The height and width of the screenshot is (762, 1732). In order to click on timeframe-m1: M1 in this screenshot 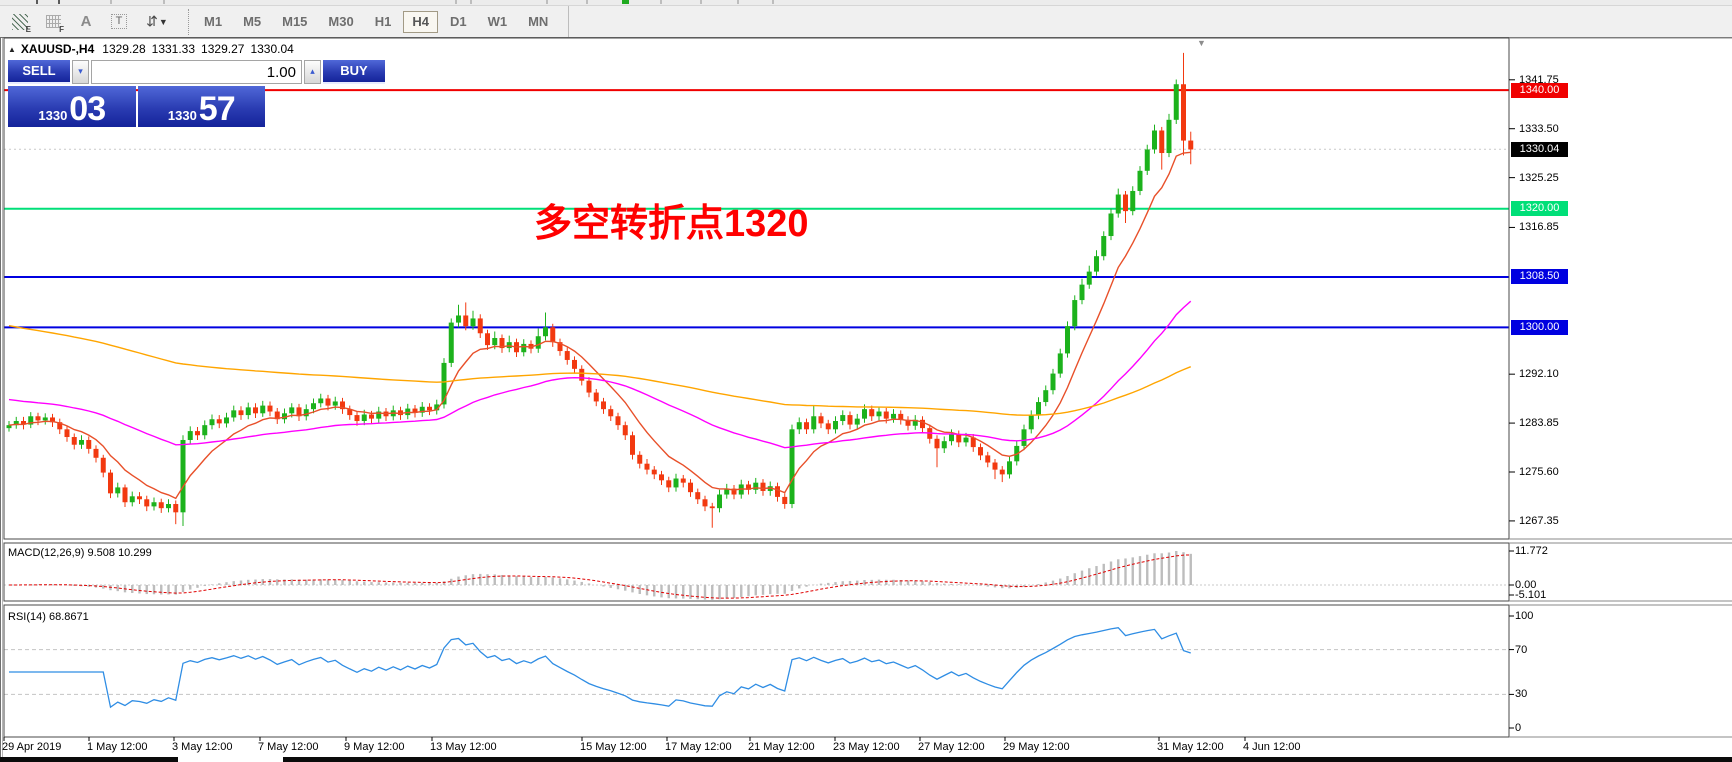, I will do `click(213, 21)`.